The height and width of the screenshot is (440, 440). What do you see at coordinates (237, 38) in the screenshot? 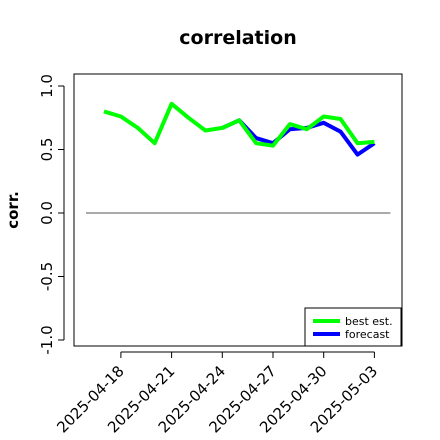
I see `chart-title: correlation` at bounding box center [237, 38].